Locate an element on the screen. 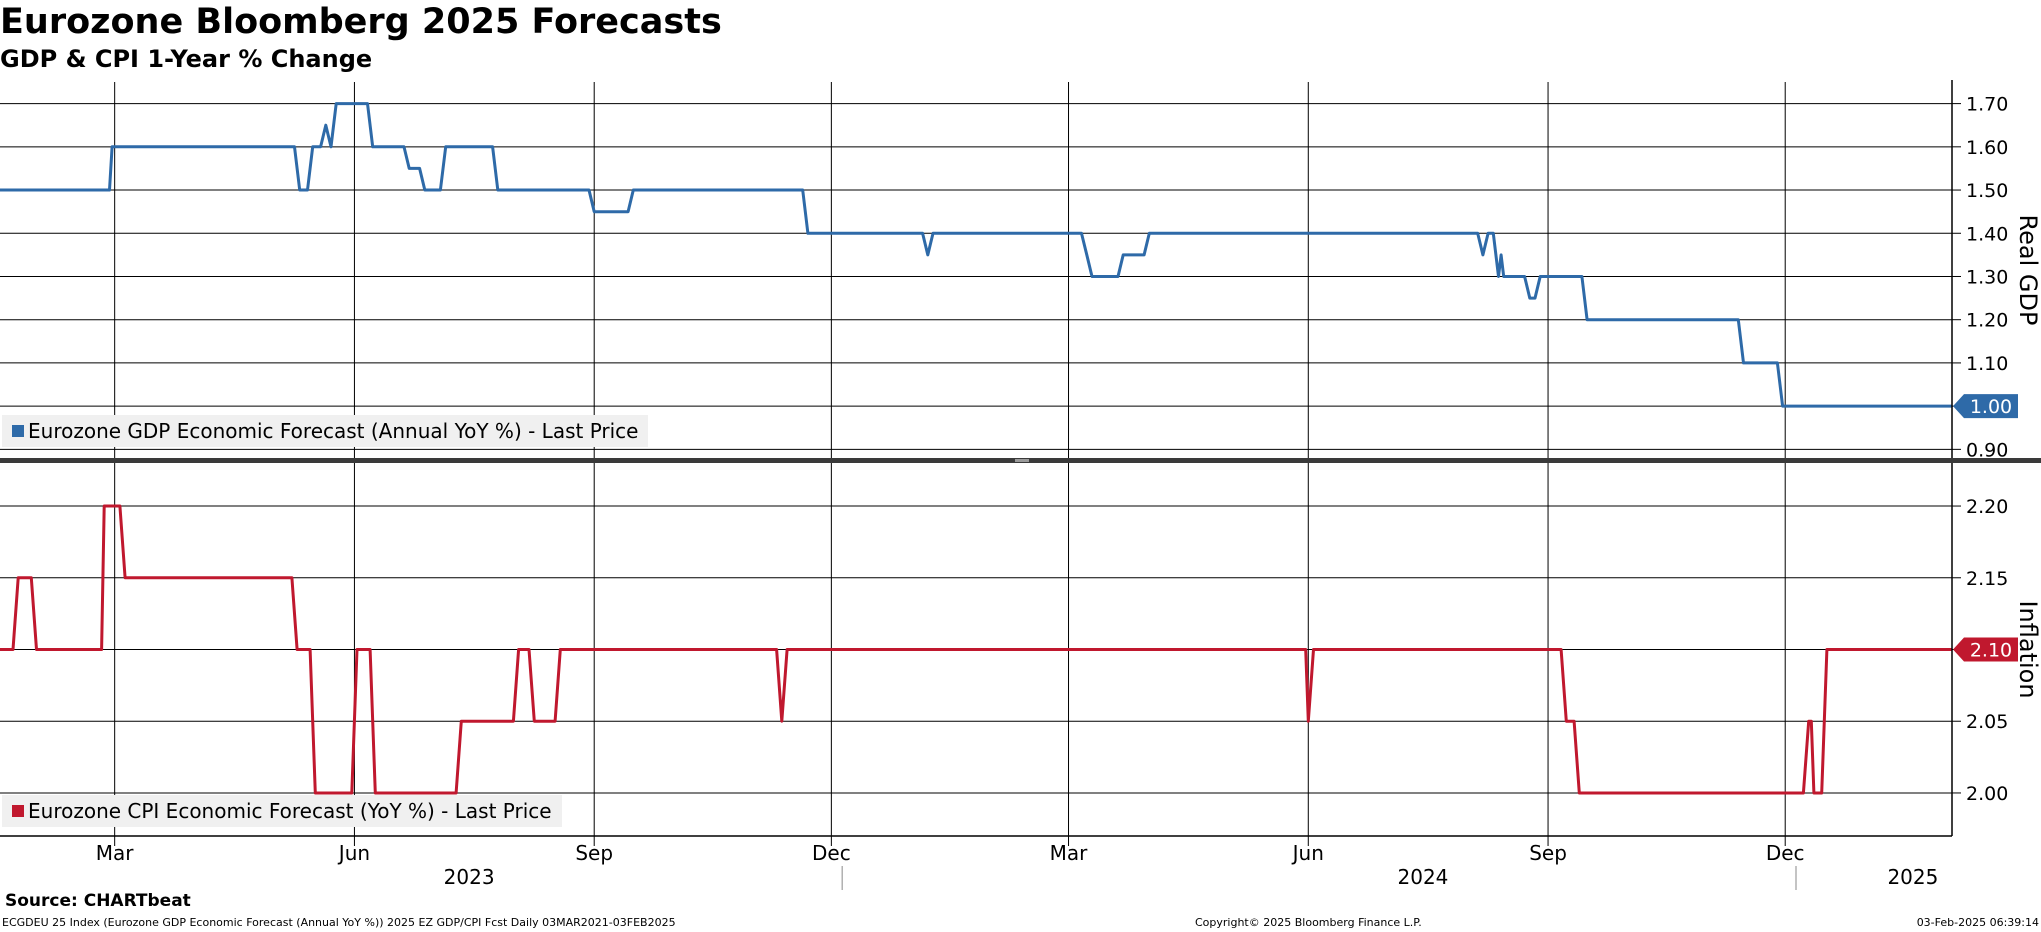 The height and width of the screenshot is (932, 2041). legend-gdp-swatch is located at coordinates (18, 431).